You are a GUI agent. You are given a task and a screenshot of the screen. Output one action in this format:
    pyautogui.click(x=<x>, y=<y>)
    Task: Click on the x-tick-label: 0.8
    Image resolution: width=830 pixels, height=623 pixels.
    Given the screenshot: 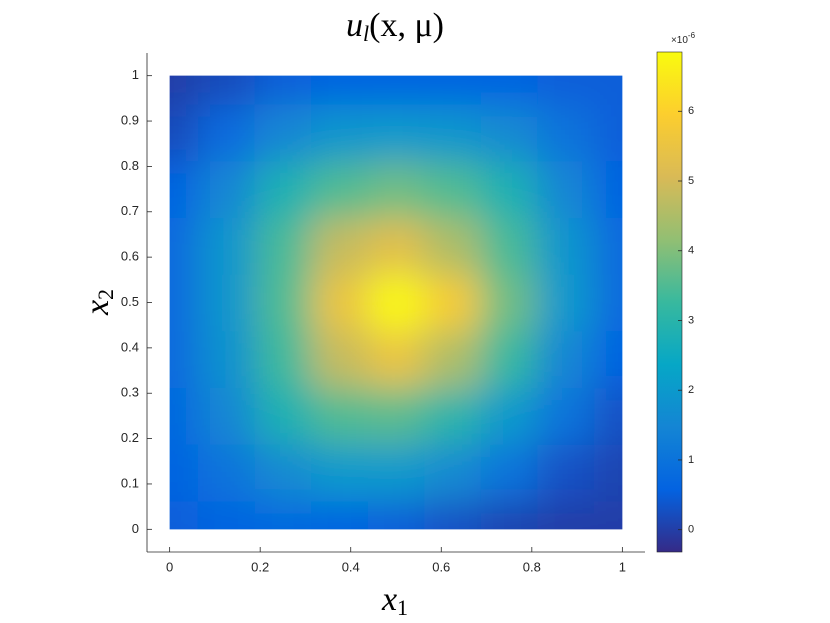 What is the action you would take?
    pyautogui.click(x=532, y=566)
    